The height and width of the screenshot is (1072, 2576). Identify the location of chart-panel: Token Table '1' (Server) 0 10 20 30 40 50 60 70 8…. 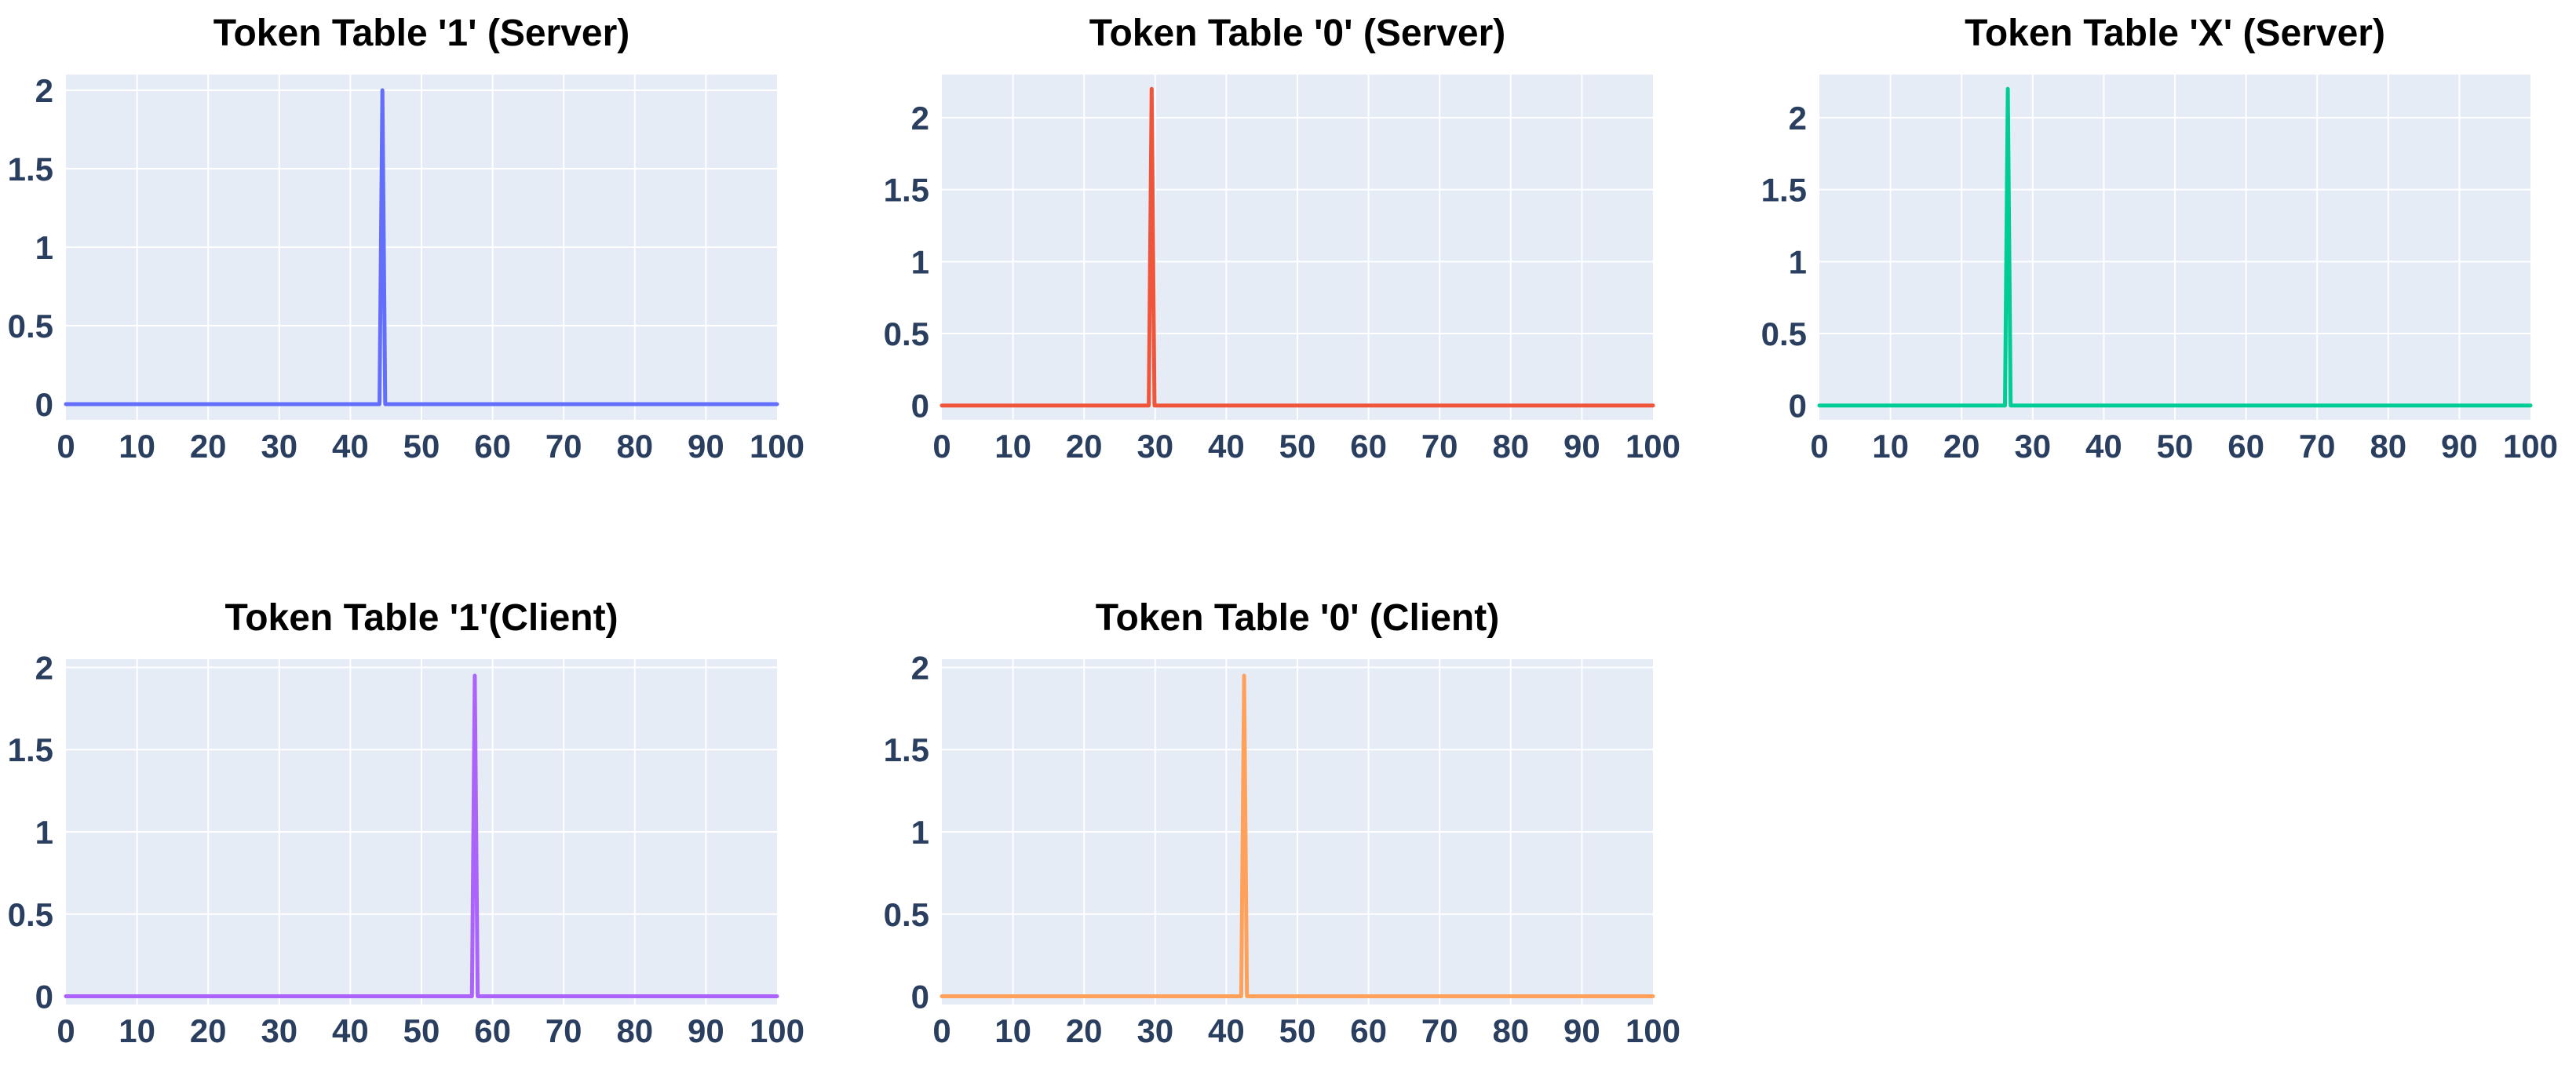
(406, 251).